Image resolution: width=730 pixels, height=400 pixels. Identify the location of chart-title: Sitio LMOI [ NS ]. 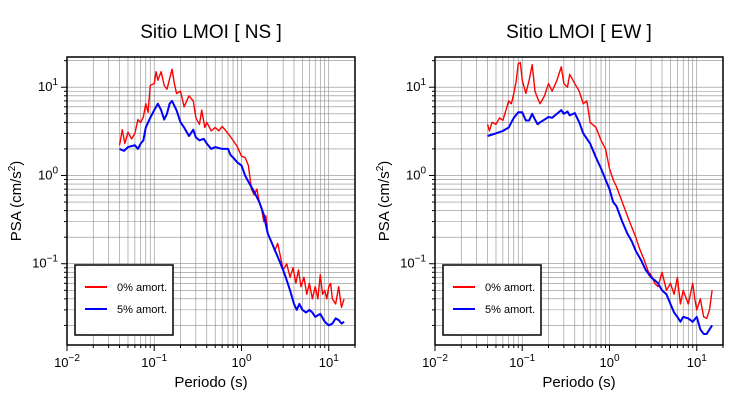
(210, 32).